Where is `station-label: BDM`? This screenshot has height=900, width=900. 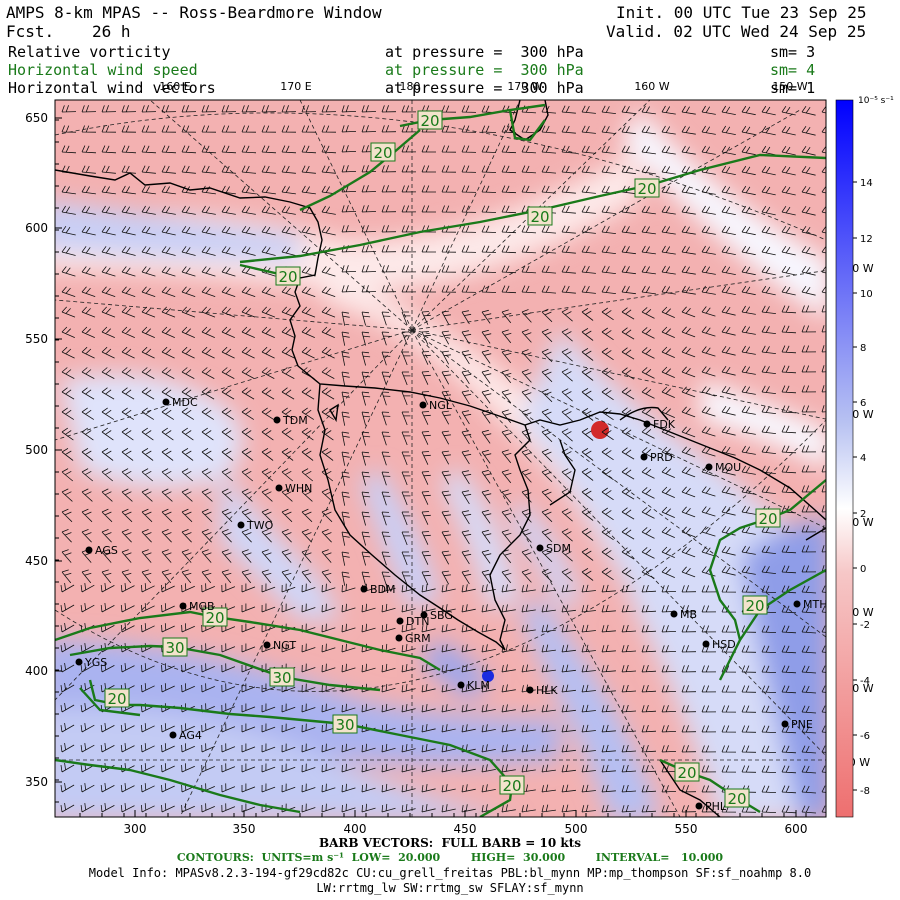 station-label: BDM is located at coordinates (383, 589).